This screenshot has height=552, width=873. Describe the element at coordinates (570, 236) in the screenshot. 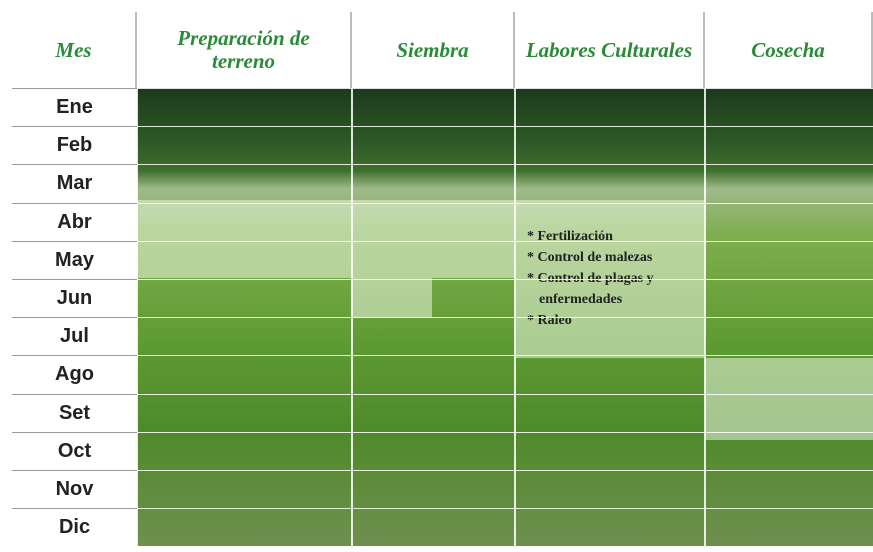

I see `note-line: * Fertilización` at that location.